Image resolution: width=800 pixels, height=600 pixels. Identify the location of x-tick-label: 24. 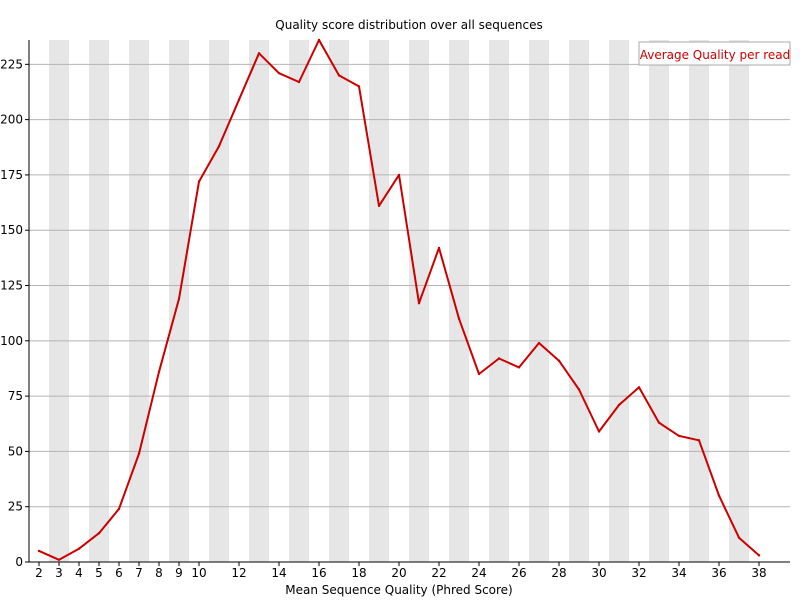
(478, 573).